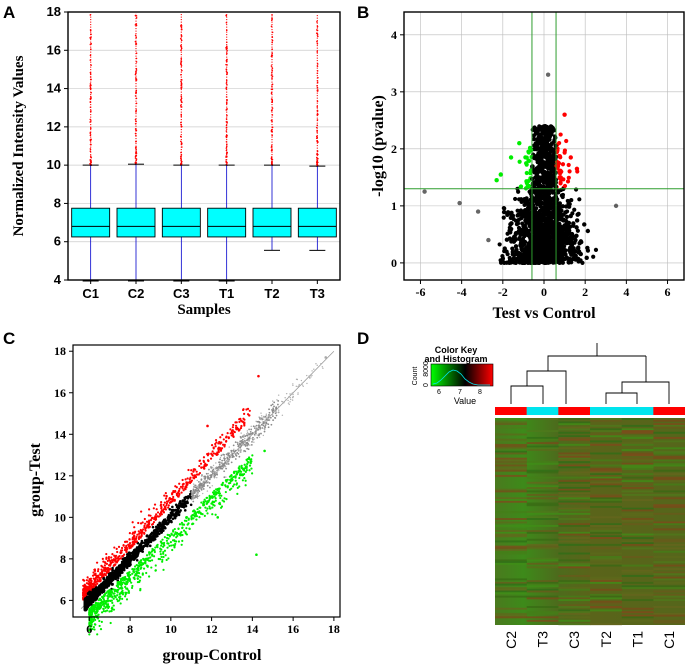 Image resolution: width=685 pixels, height=665 pixels. Describe the element at coordinates (394, 206) in the screenshot. I see `y-tick-label: 1` at that location.